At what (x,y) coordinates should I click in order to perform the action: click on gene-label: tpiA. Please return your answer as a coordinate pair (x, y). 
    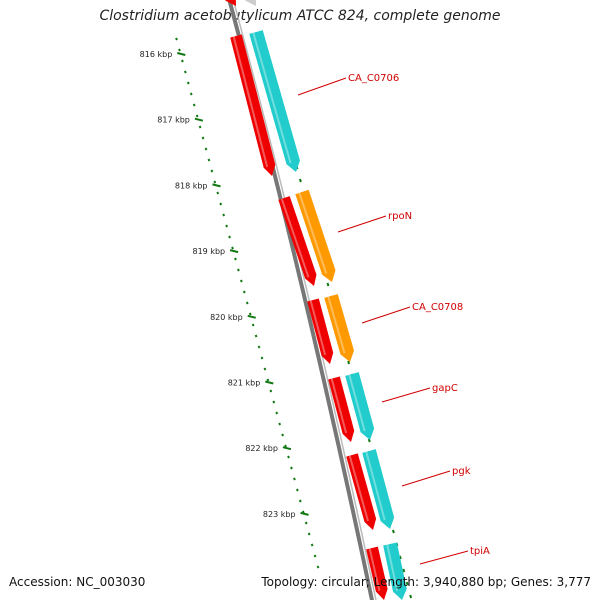
    Looking at the image, I should click on (480, 551).